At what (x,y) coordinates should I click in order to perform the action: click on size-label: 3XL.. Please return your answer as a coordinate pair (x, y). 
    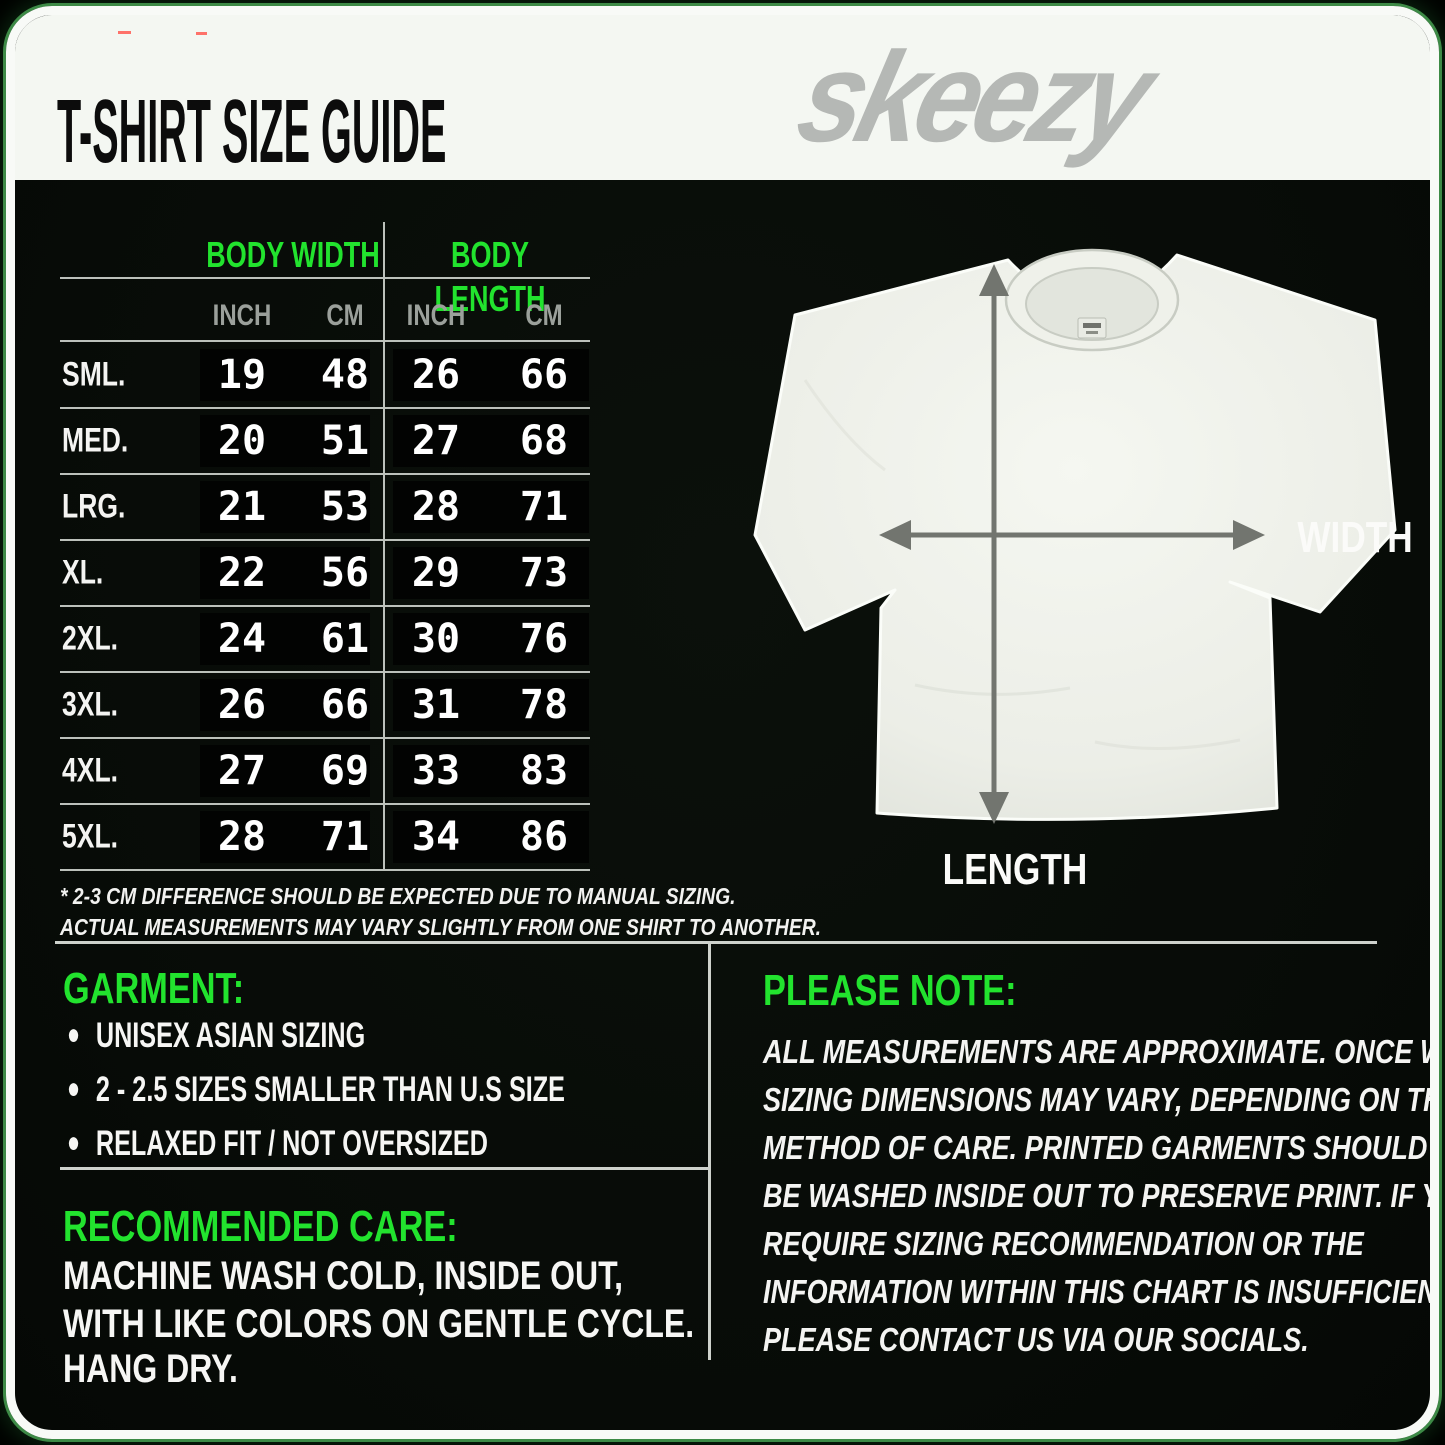
    Looking at the image, I should click on (90, 704).